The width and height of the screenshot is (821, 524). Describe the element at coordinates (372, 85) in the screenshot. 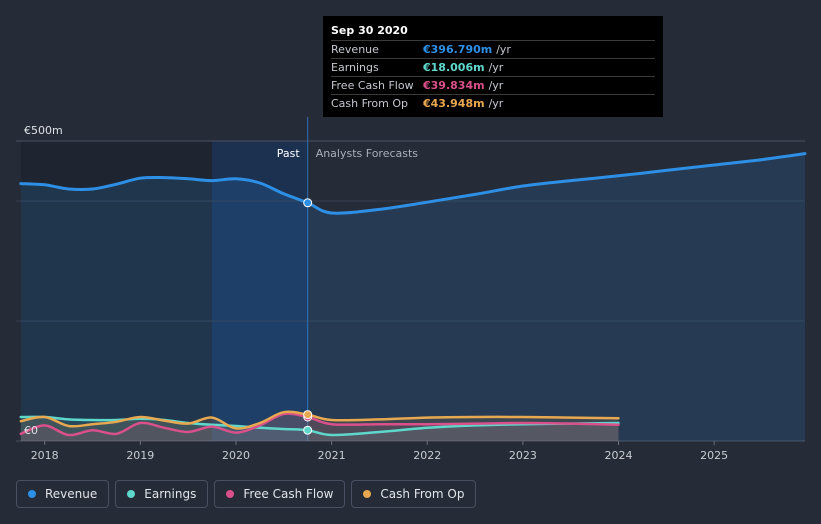

I see `tooltip-label: Free Cash Flow` at that location.